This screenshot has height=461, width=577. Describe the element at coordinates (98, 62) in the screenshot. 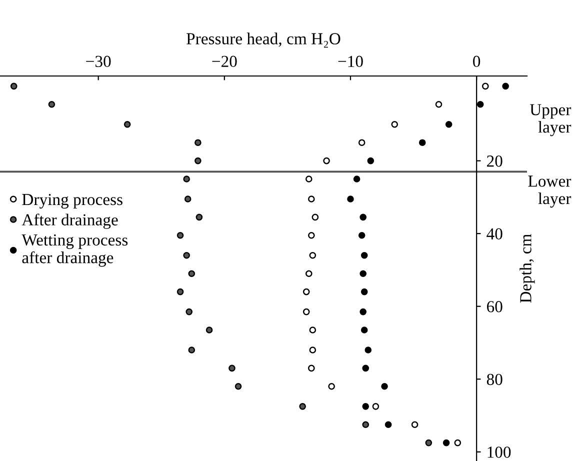

I see `x-tick-label: −30` at that location.